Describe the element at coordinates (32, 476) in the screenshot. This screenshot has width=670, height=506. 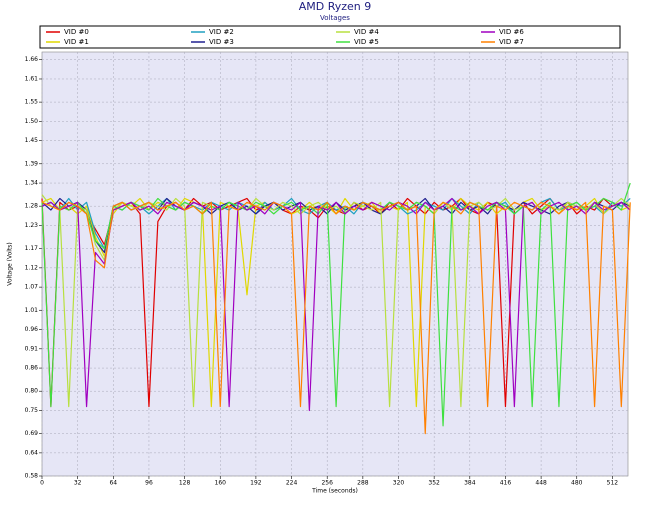
I see `y-tick-label: 0.58` at that location.